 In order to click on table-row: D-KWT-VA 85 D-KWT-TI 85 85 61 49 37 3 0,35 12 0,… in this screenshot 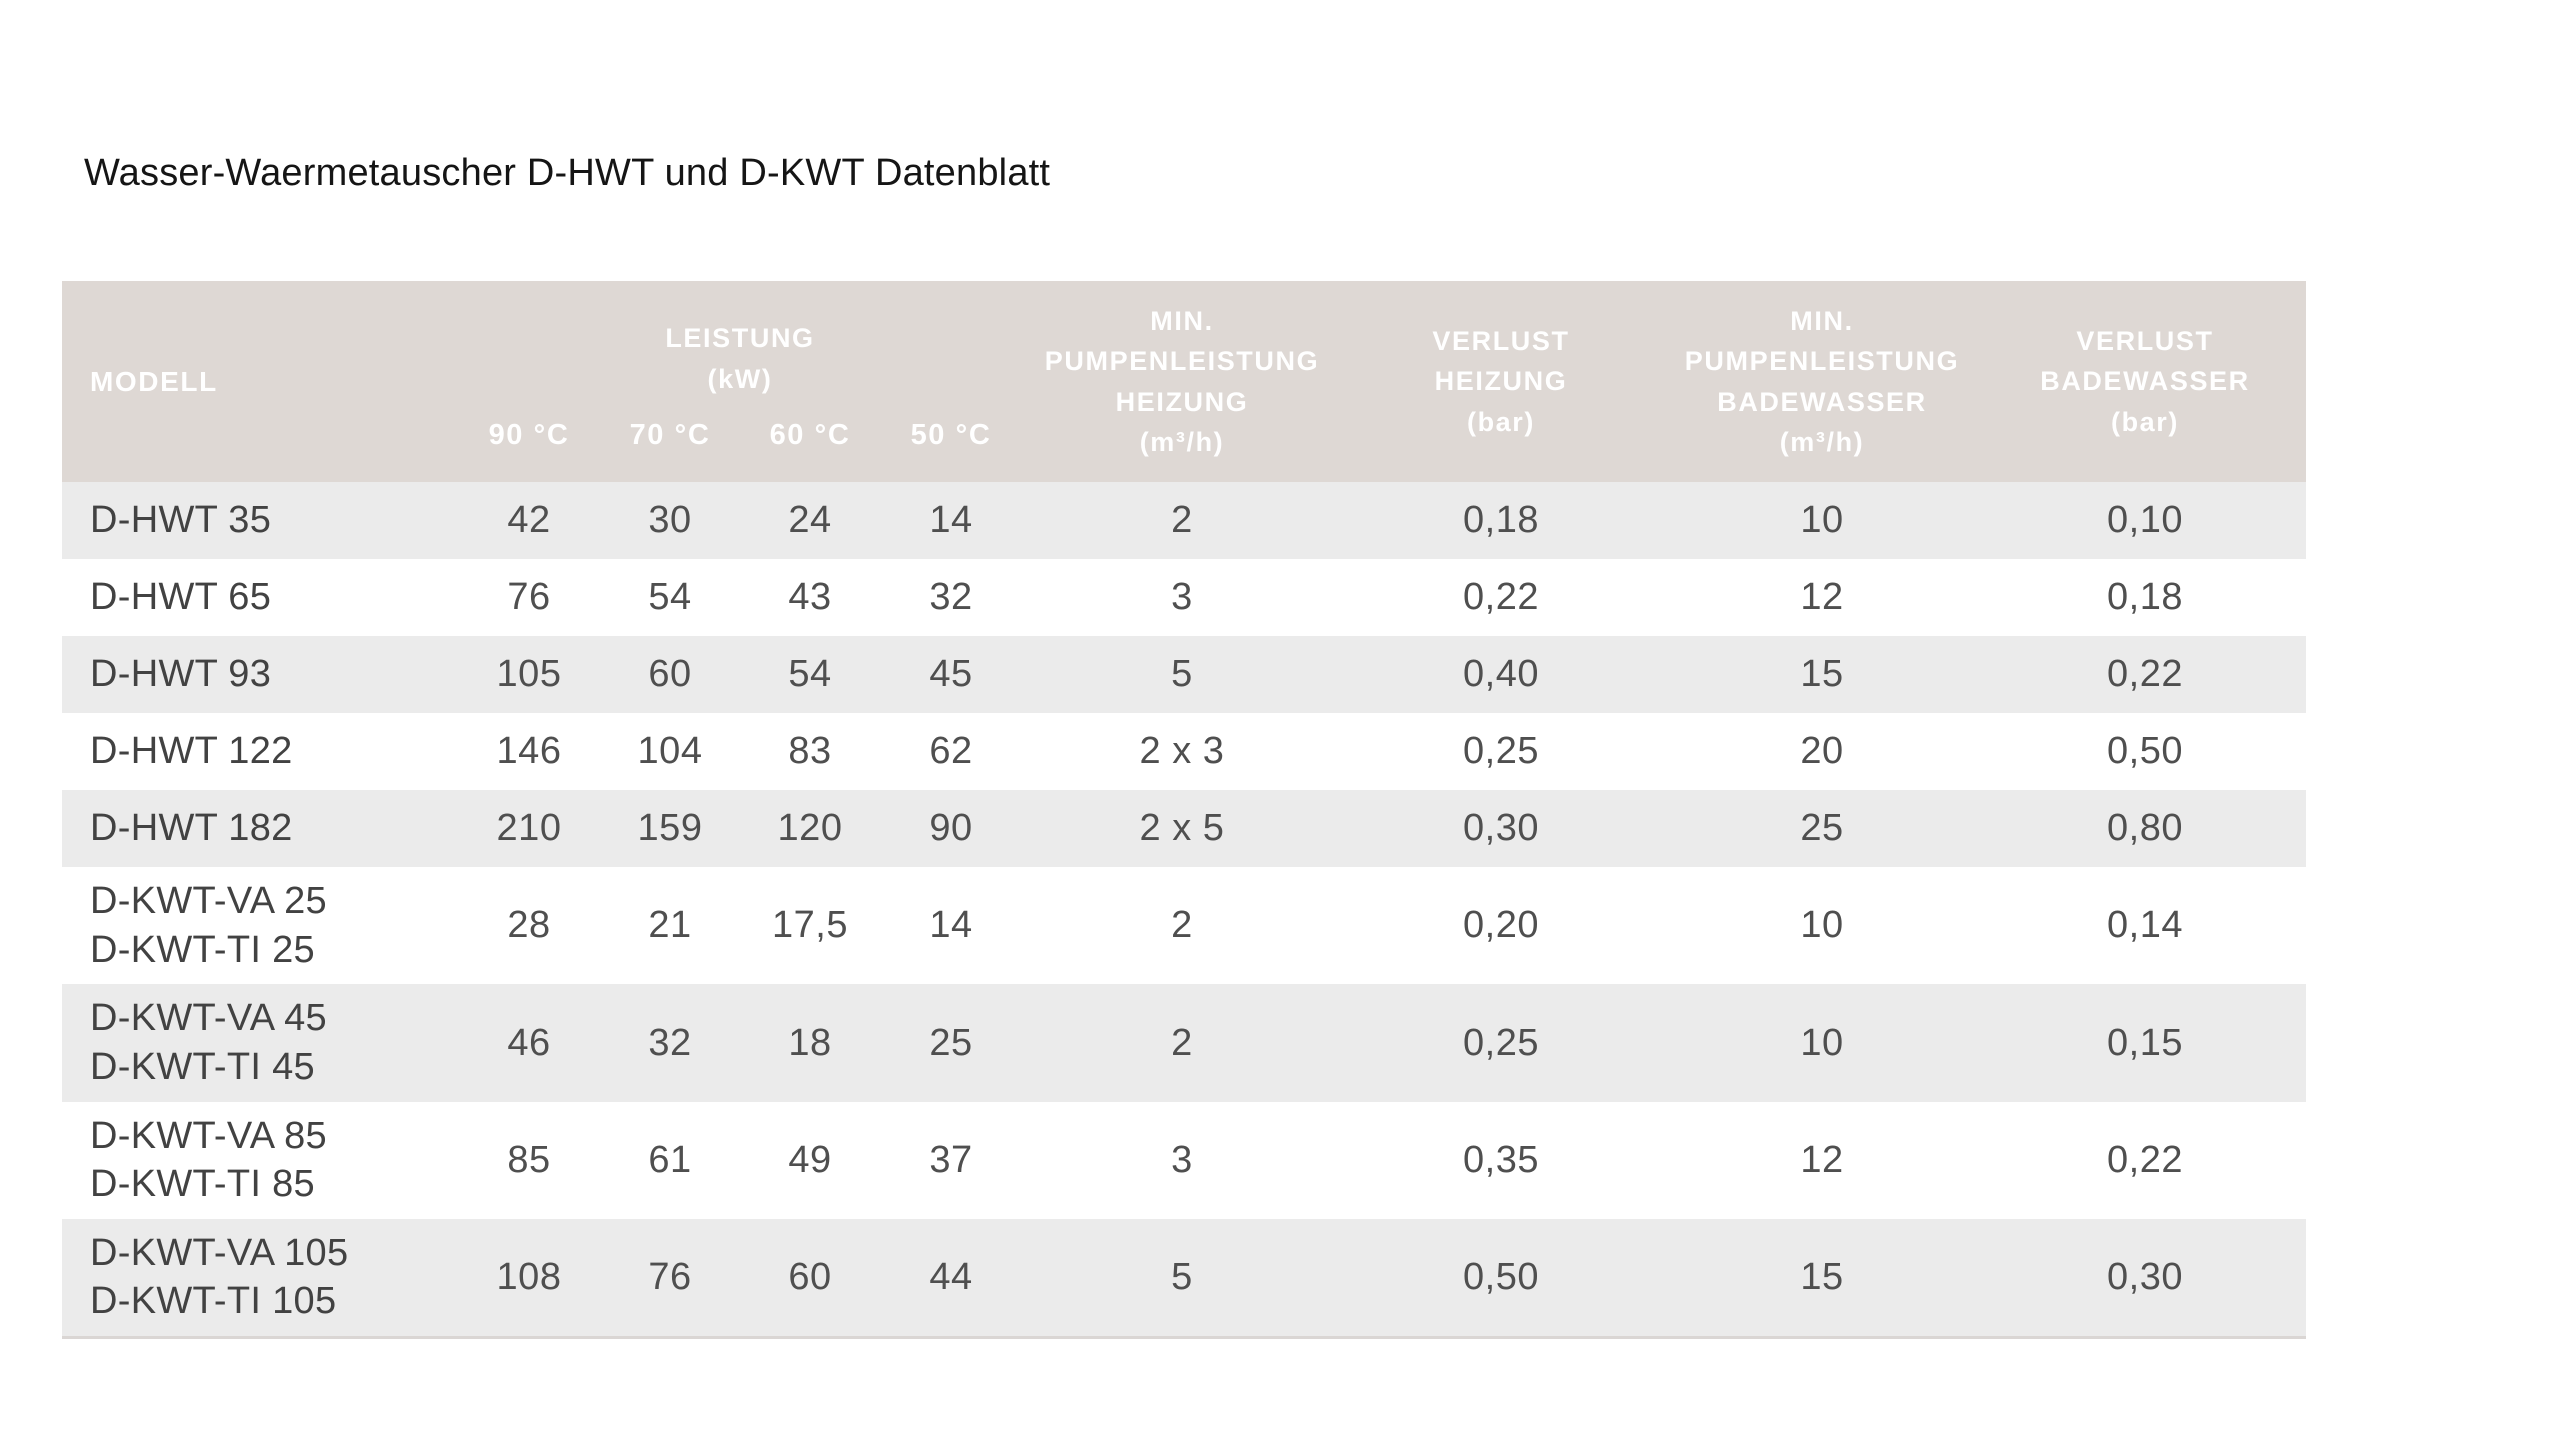, I will do `click(1184, 1160)`.